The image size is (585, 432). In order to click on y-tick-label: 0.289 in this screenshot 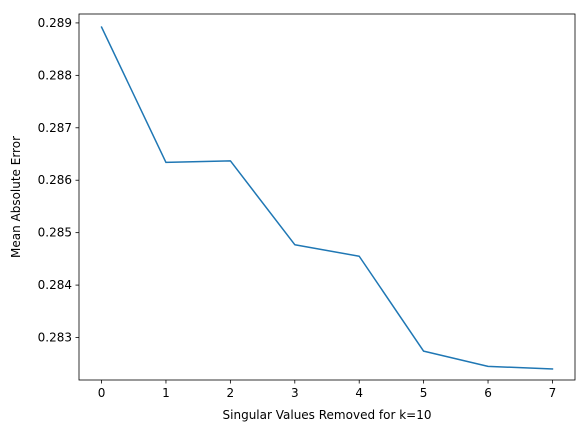, I will do `click(55, 23)`.